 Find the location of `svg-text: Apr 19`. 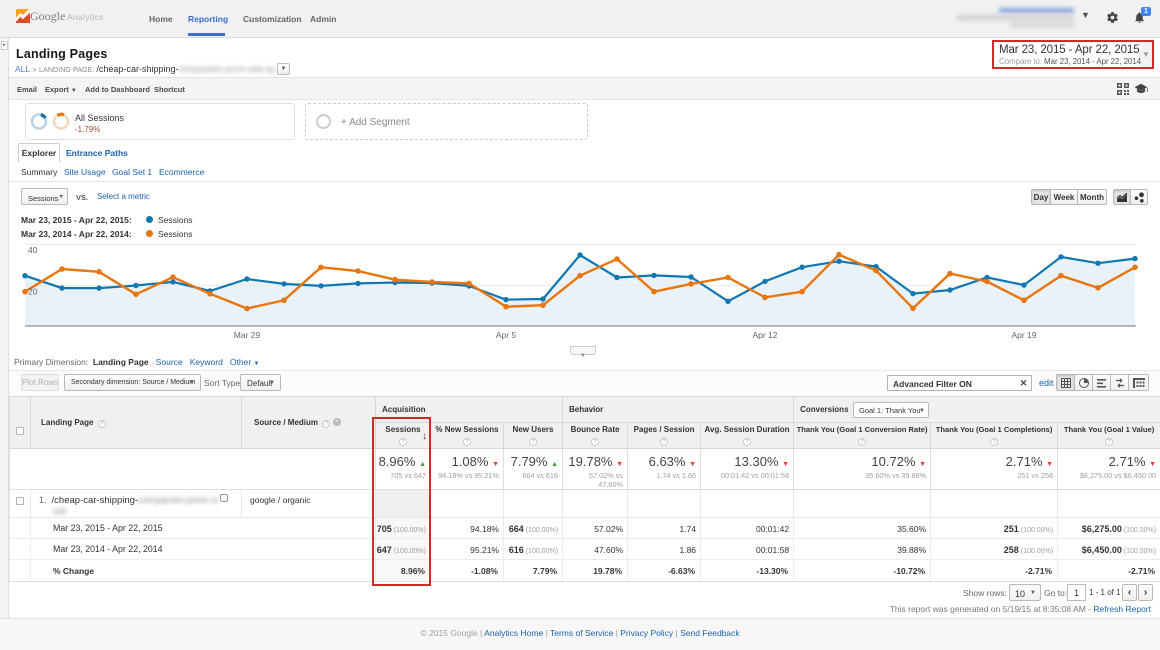

svg-text: Apr 19 is located at coordinates (1023, 335).